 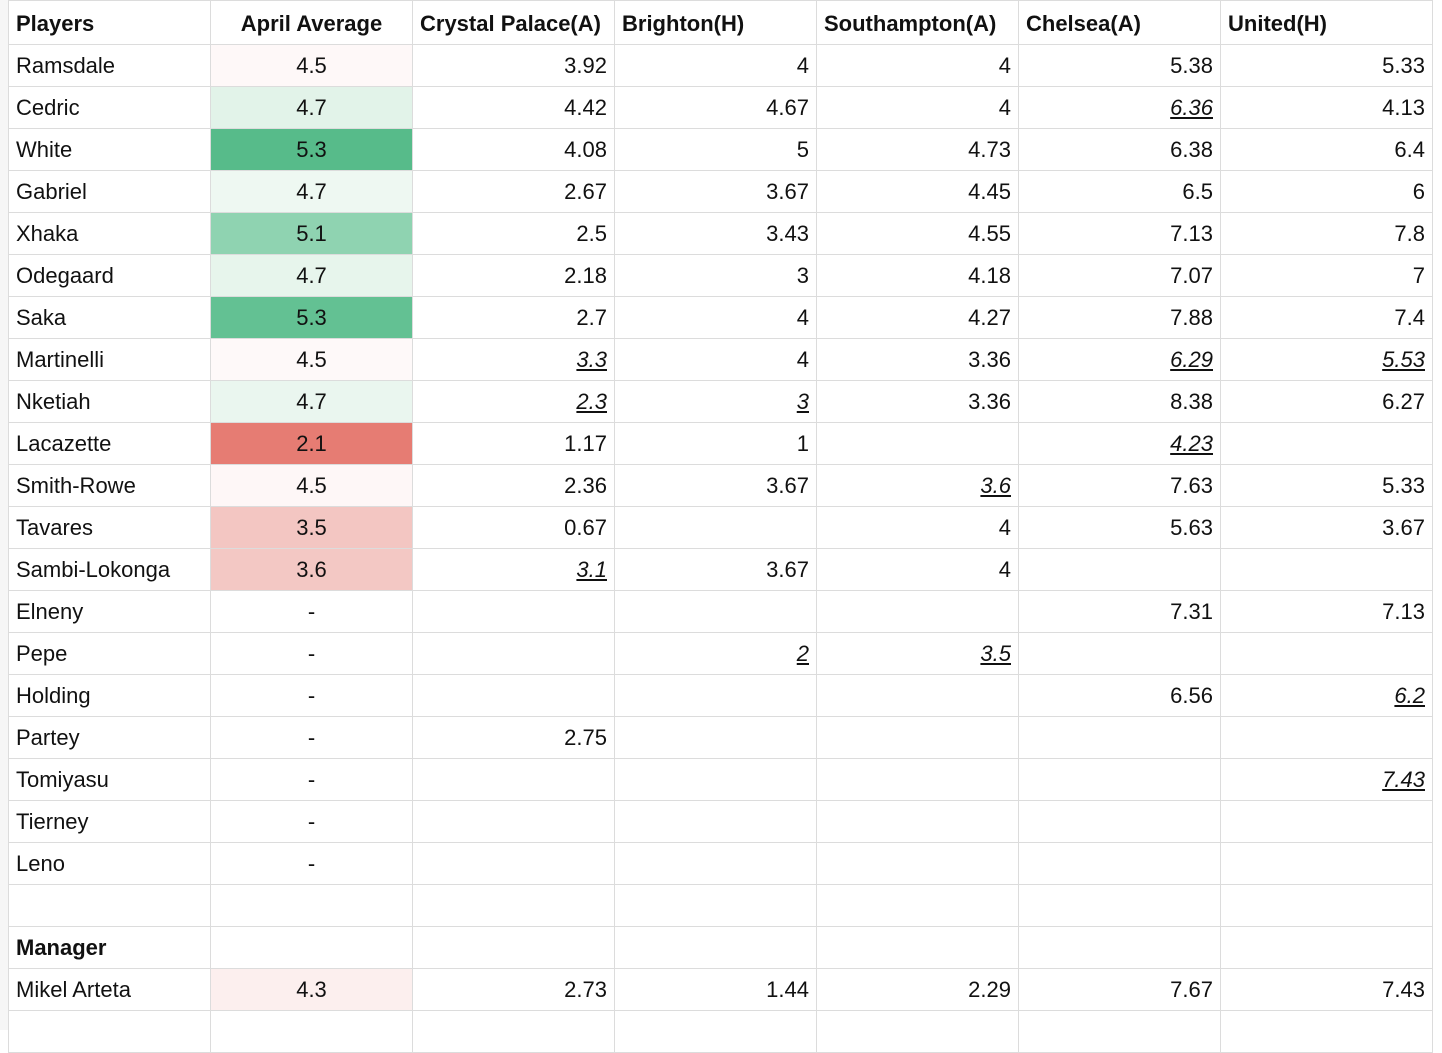 I want to click on player-name-cell: Leno, so click(x=109, y=863).